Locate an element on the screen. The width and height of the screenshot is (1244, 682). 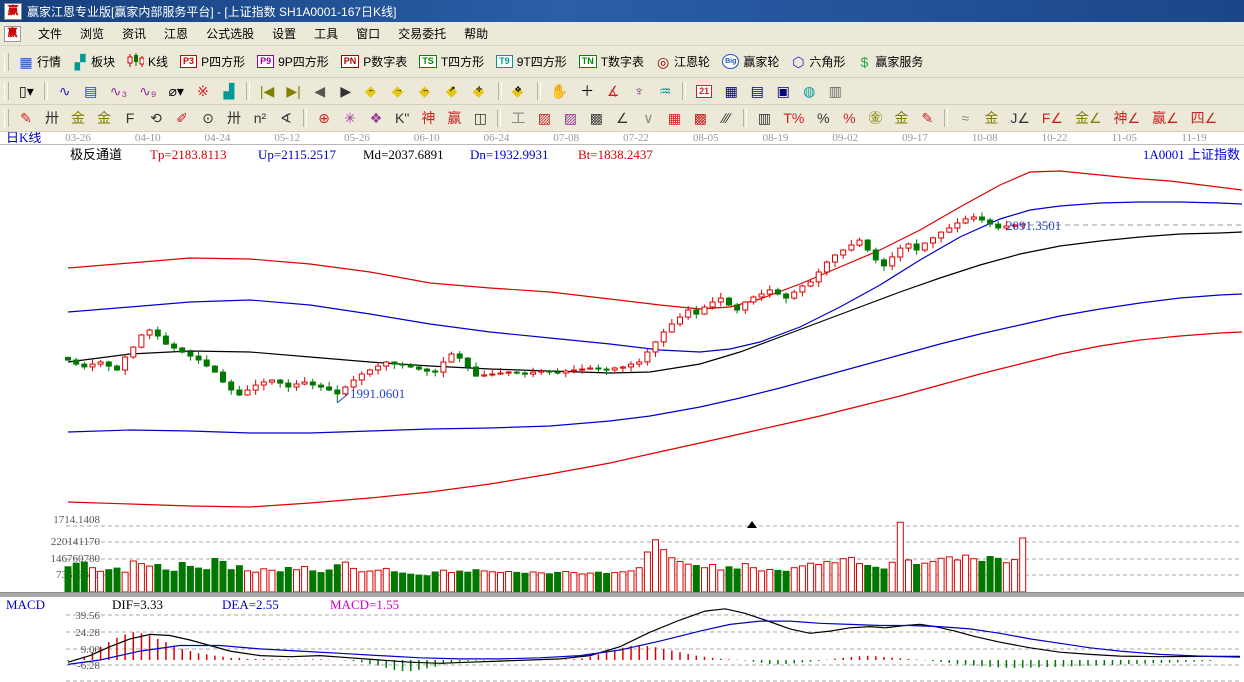
v-dashed-button: ∨ is located at coordinates (648, 118).